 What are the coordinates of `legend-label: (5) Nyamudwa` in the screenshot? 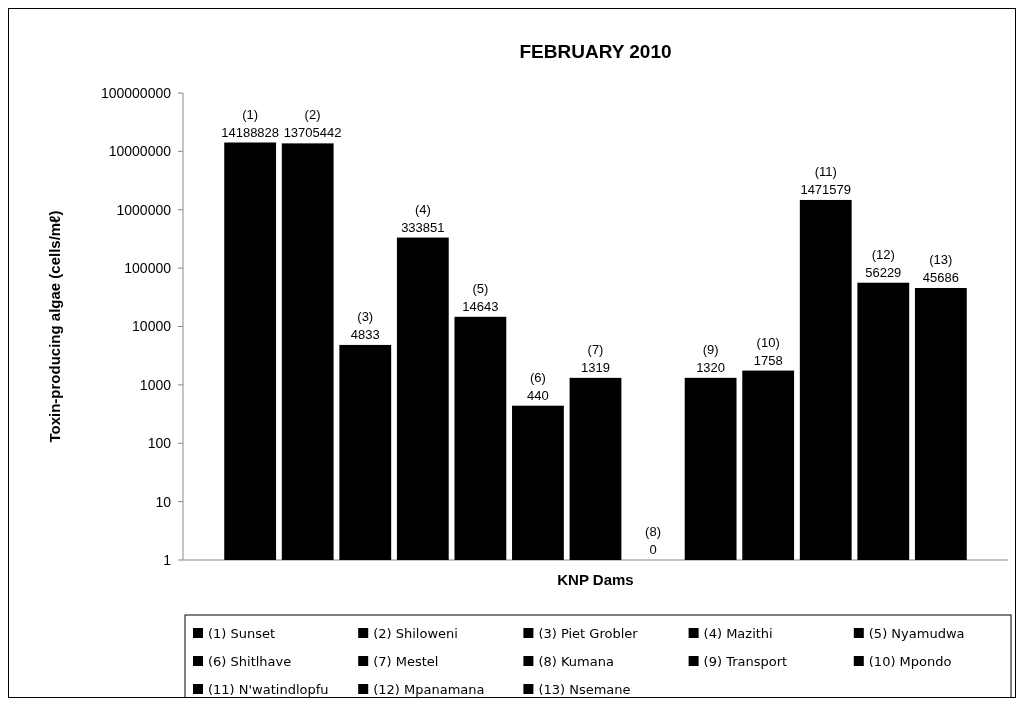 It's located at (916, 633).